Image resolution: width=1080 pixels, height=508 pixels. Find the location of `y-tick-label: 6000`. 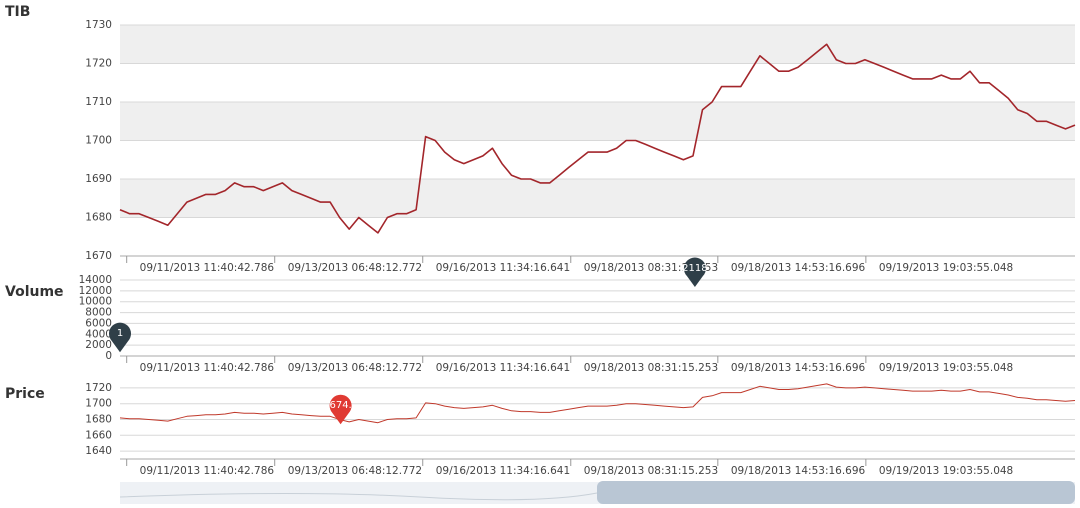

y-tick-label: 6000 is located at coordinates (98, 323).